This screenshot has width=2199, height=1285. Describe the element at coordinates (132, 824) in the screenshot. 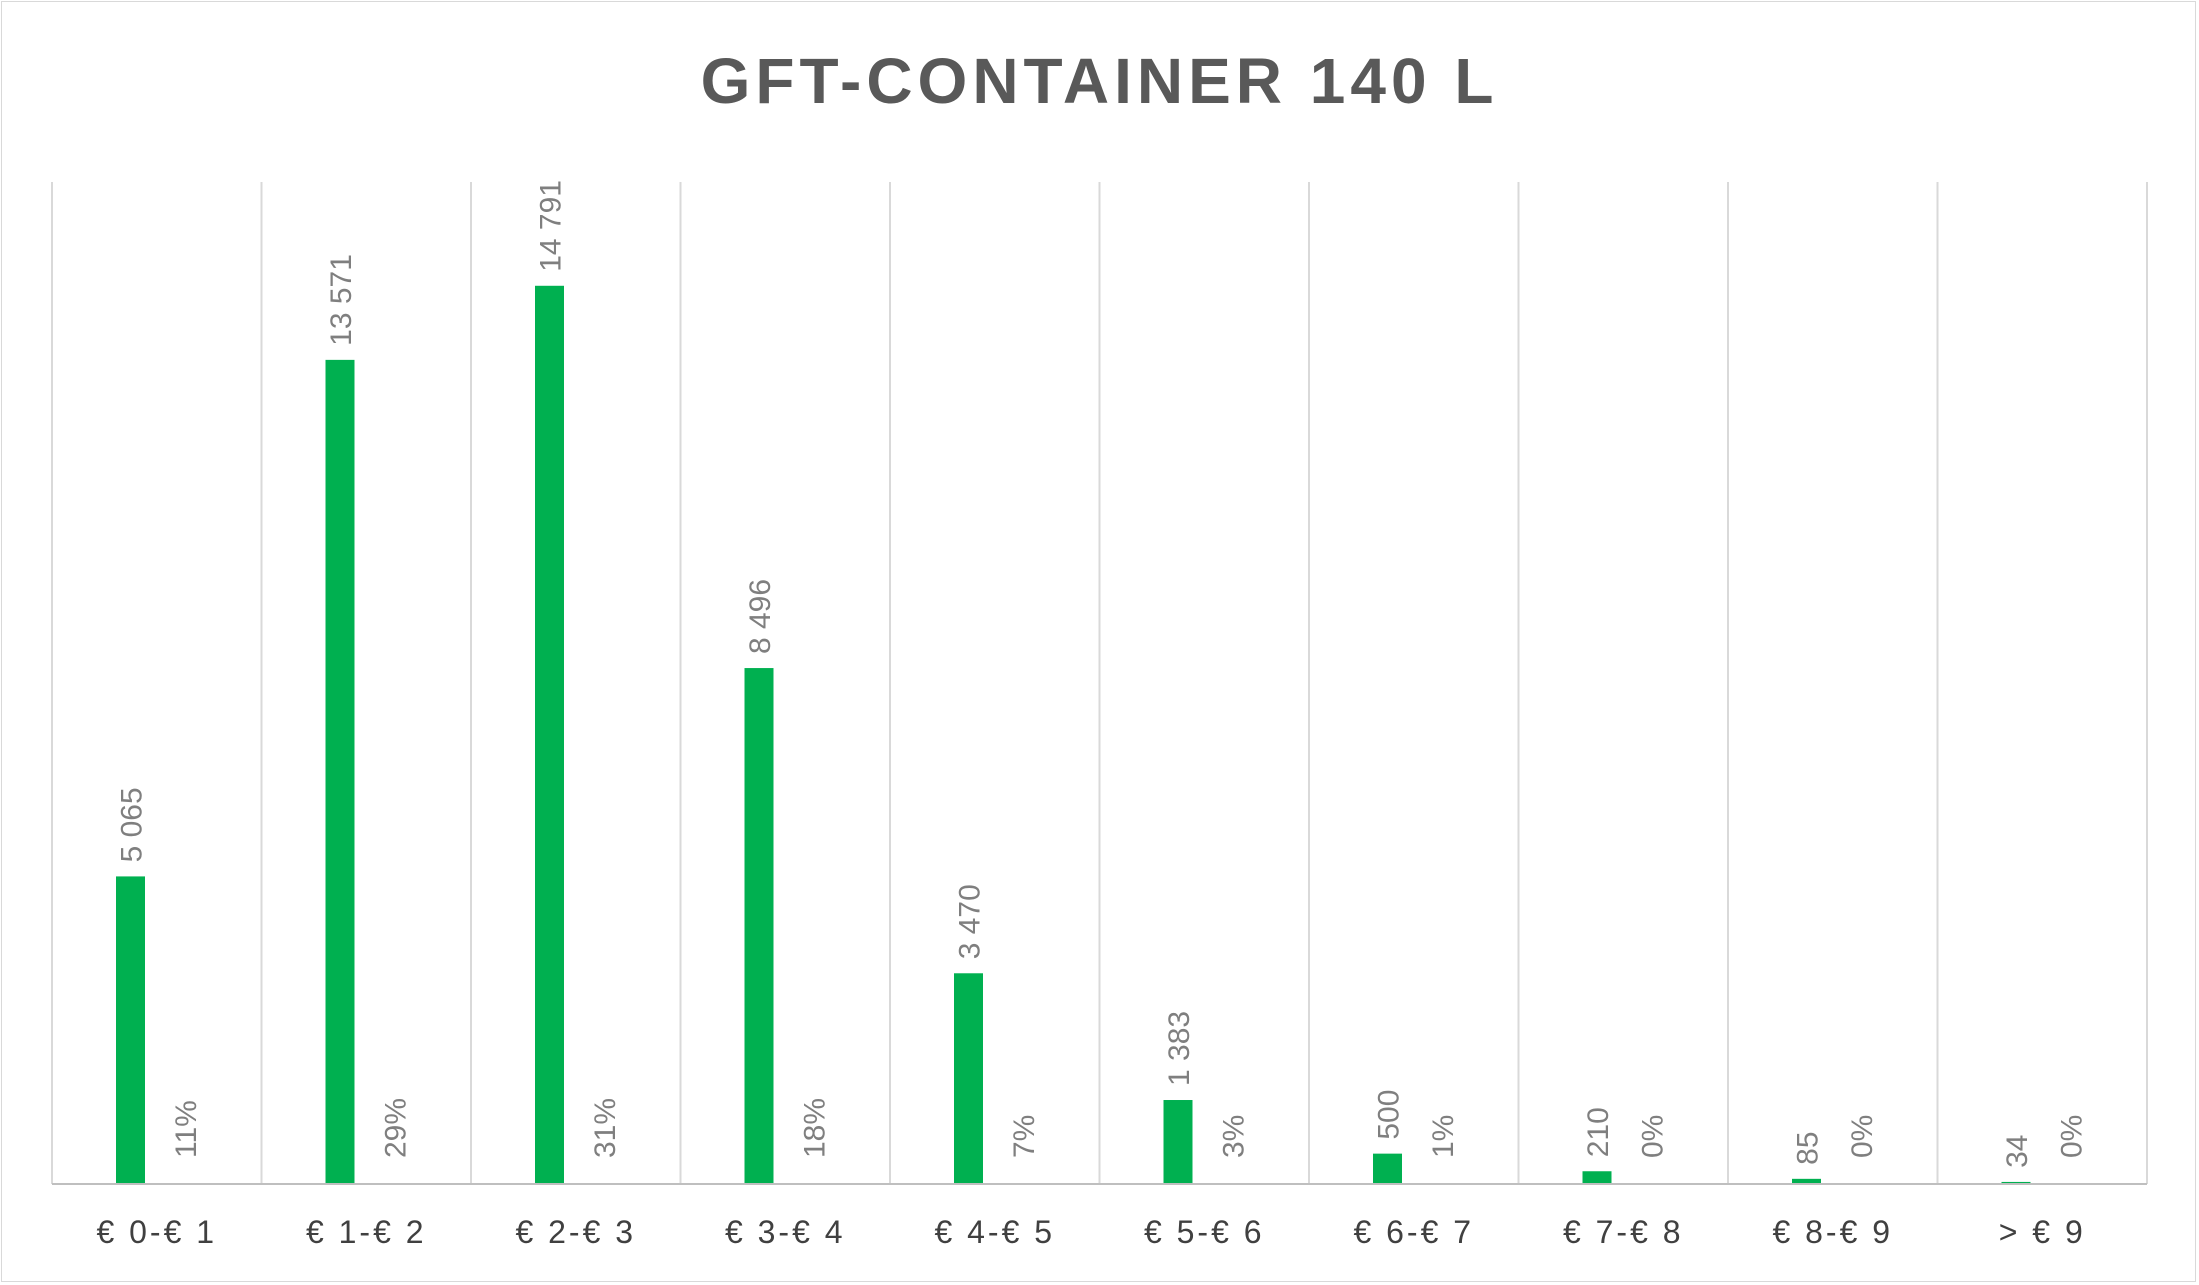

I see `count-data-label: 5 065` at that location.